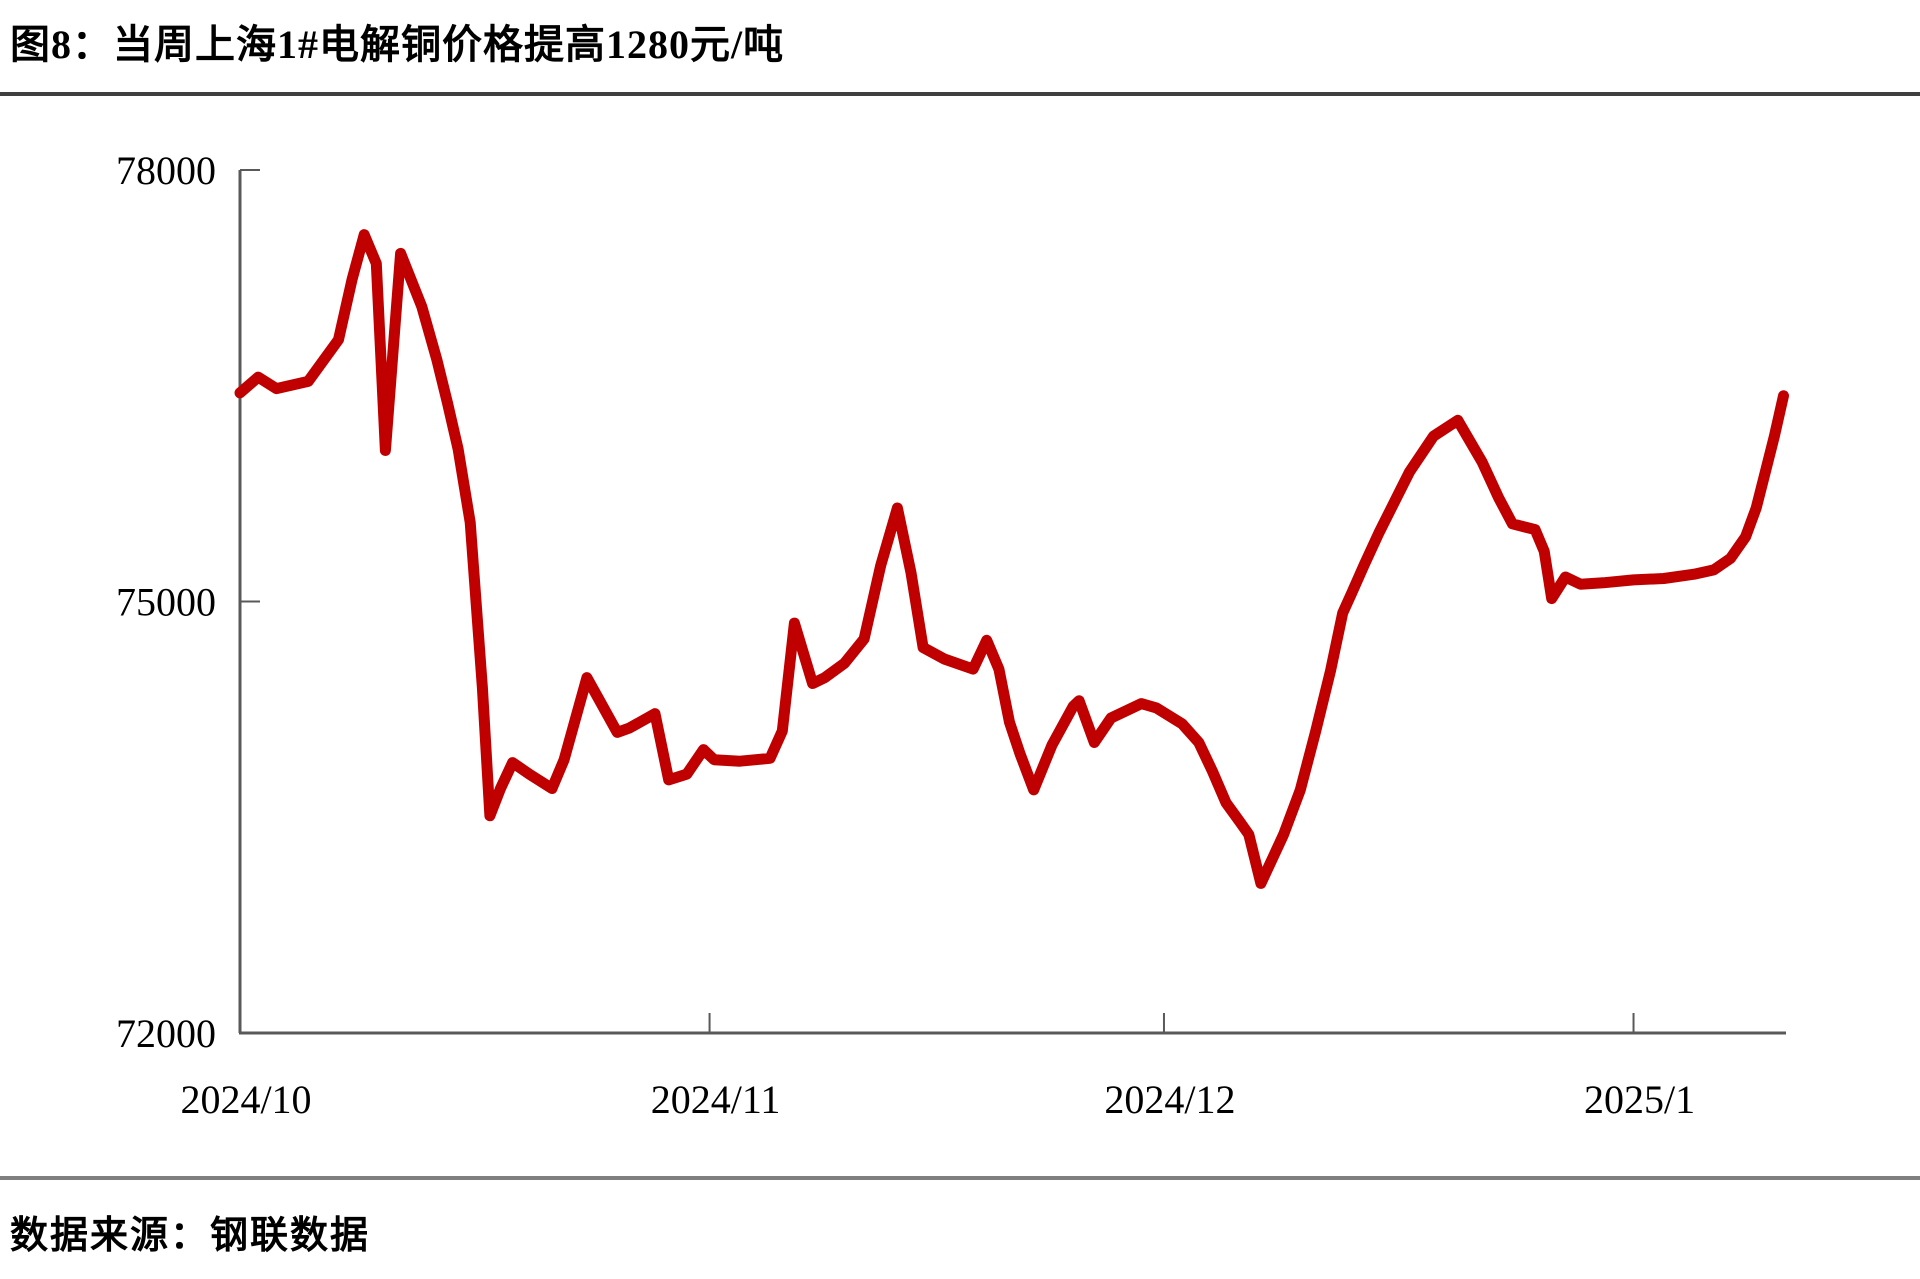  Describe the element at coordinates (960, 1178) in the screenshot. I see `footer-divider` at that location.